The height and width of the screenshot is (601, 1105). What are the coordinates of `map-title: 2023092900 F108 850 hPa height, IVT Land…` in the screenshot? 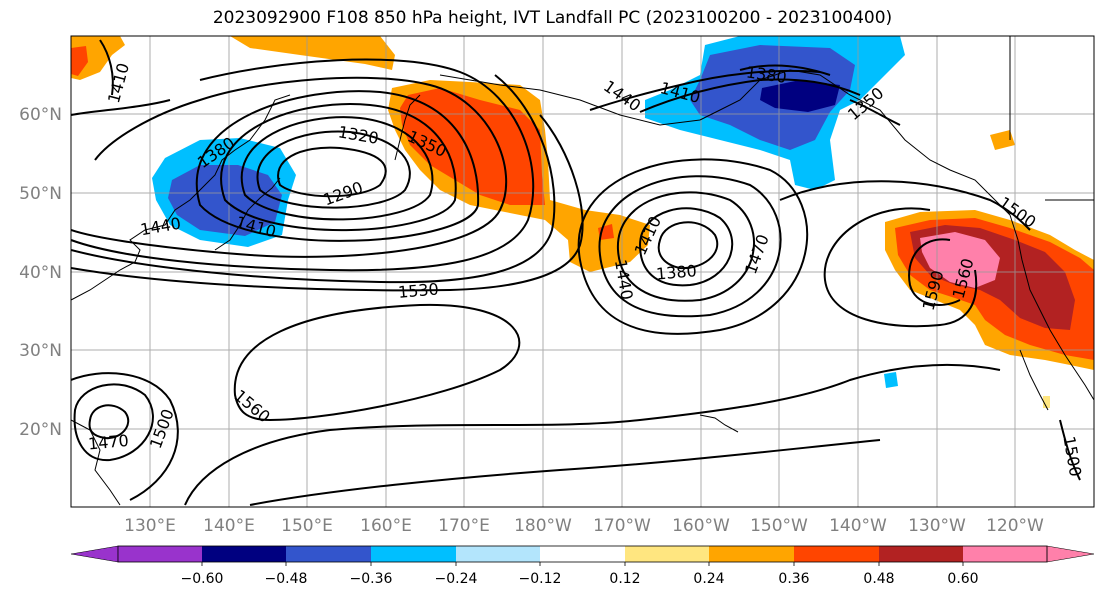 It's located at (552, 18).